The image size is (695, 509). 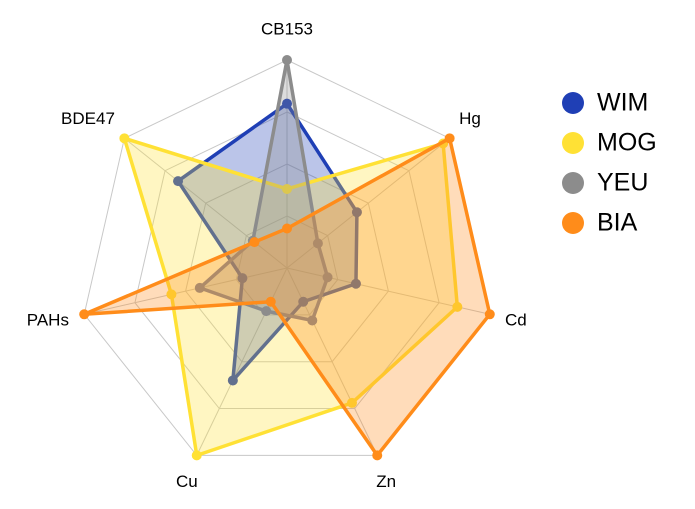 What do you see at coordinates (627, 143) in the screenshot?
I see `legend-label: MOG` at bounding box center [627, 143].